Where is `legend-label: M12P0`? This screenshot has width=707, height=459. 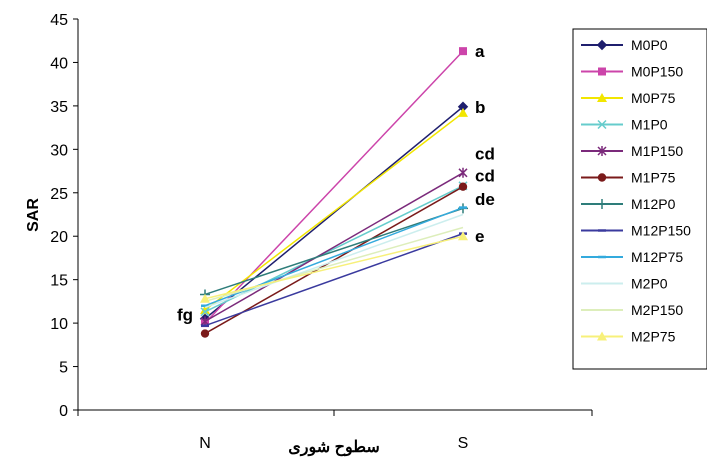 legend-label: M12P0 is located at coordinates (653, 204).